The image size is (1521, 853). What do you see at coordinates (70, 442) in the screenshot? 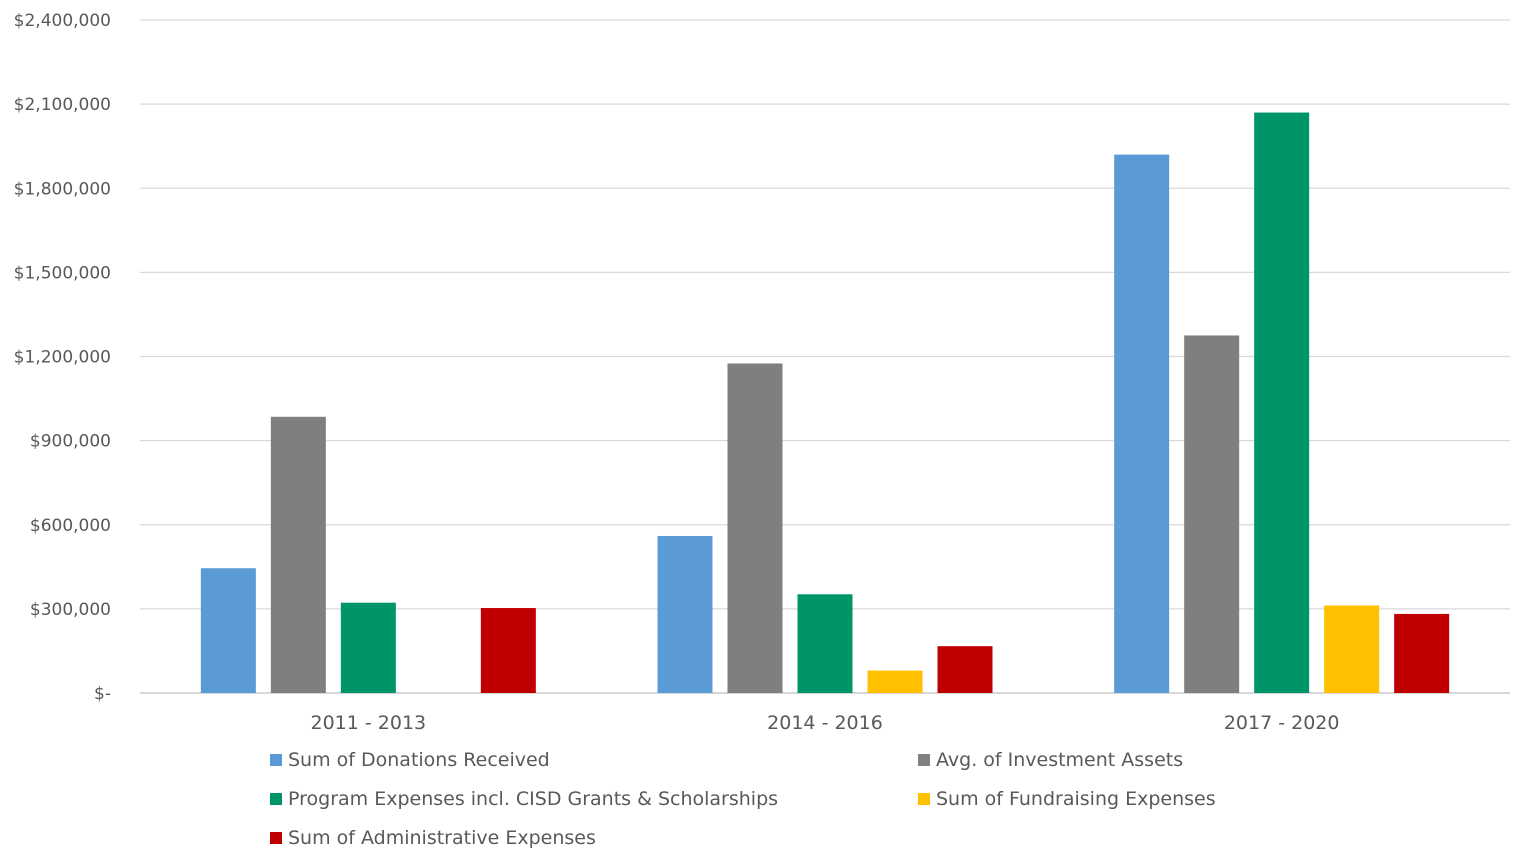
I see `y-tick-label: $900,000` at bounding box center [70, 442].